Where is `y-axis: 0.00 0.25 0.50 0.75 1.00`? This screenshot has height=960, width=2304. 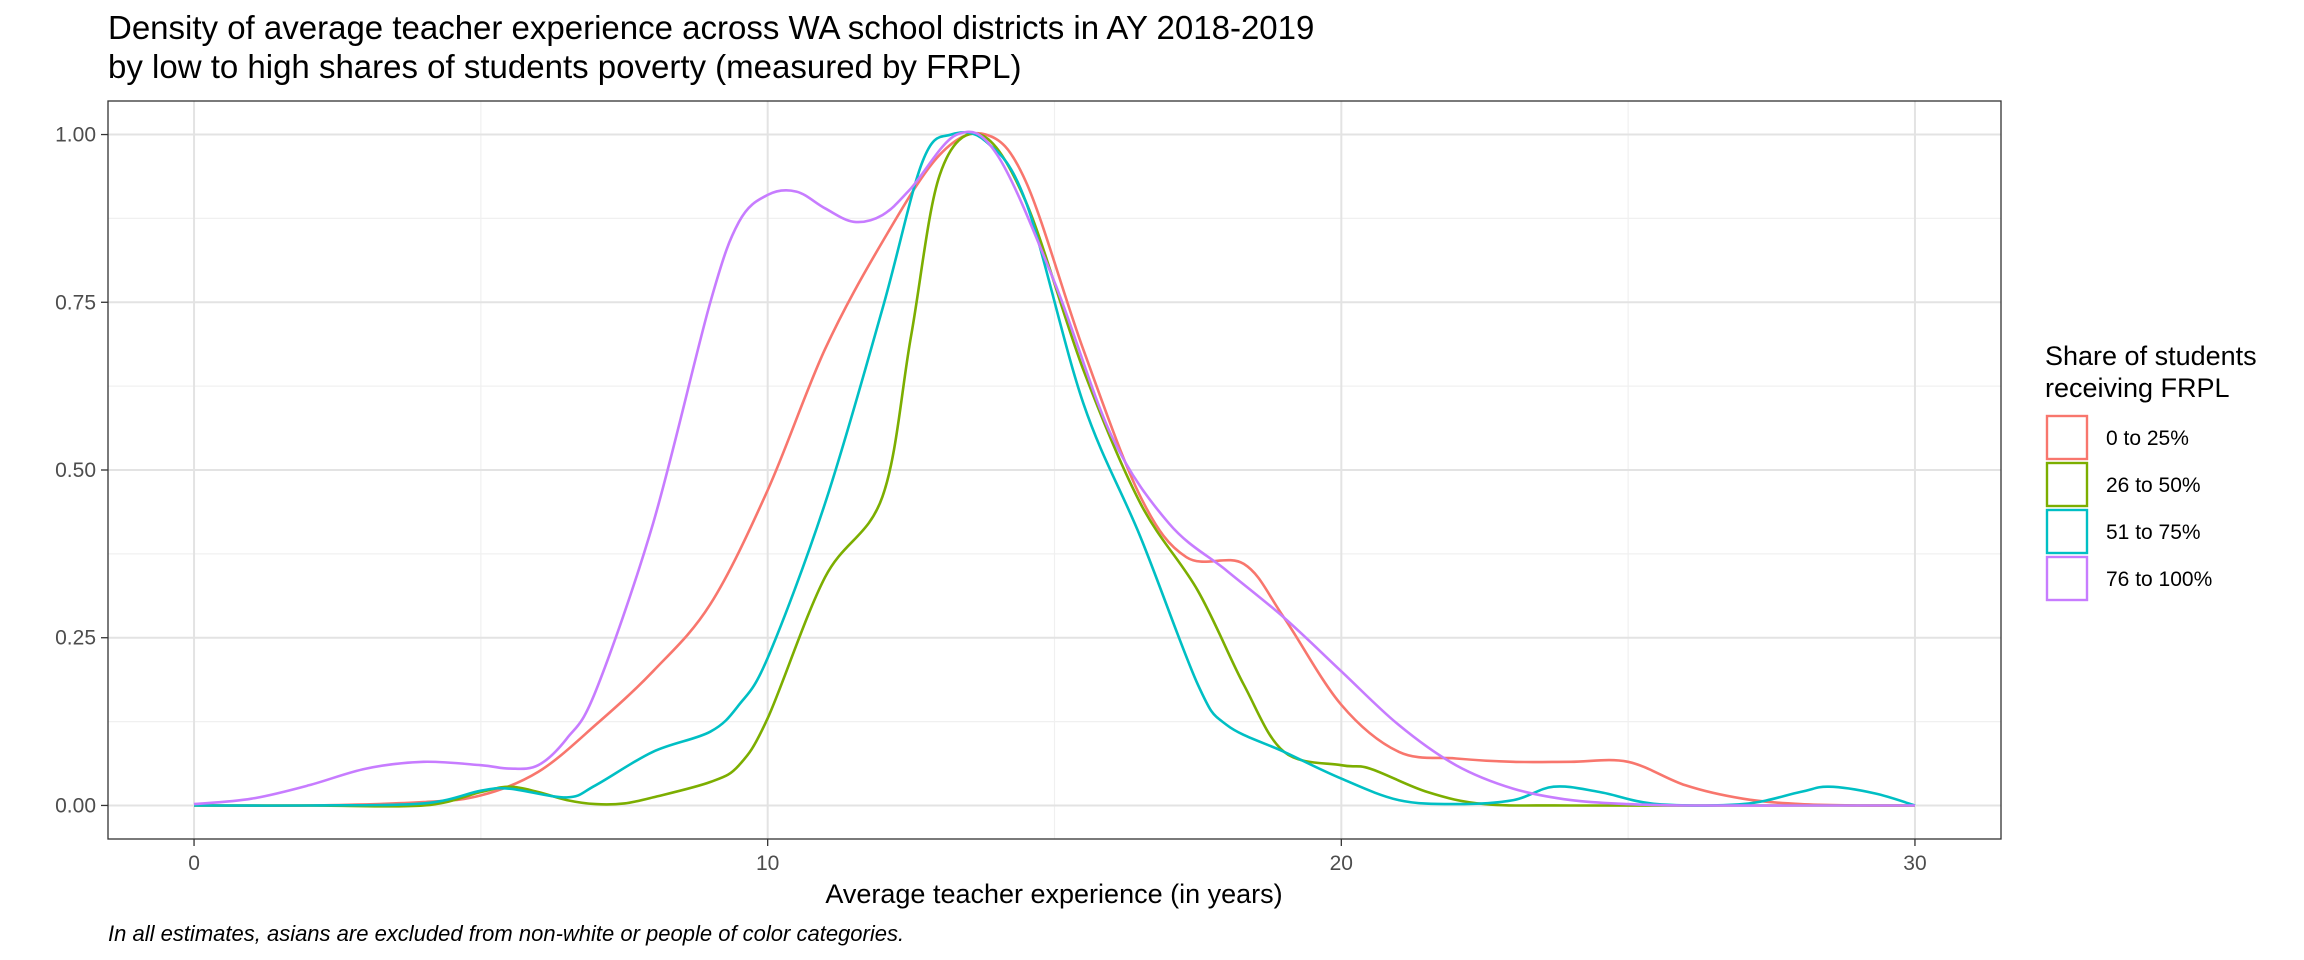 y-axis: 0.00 0.25 0.50 0.75 1.00 is located at coordinates (81, 470).